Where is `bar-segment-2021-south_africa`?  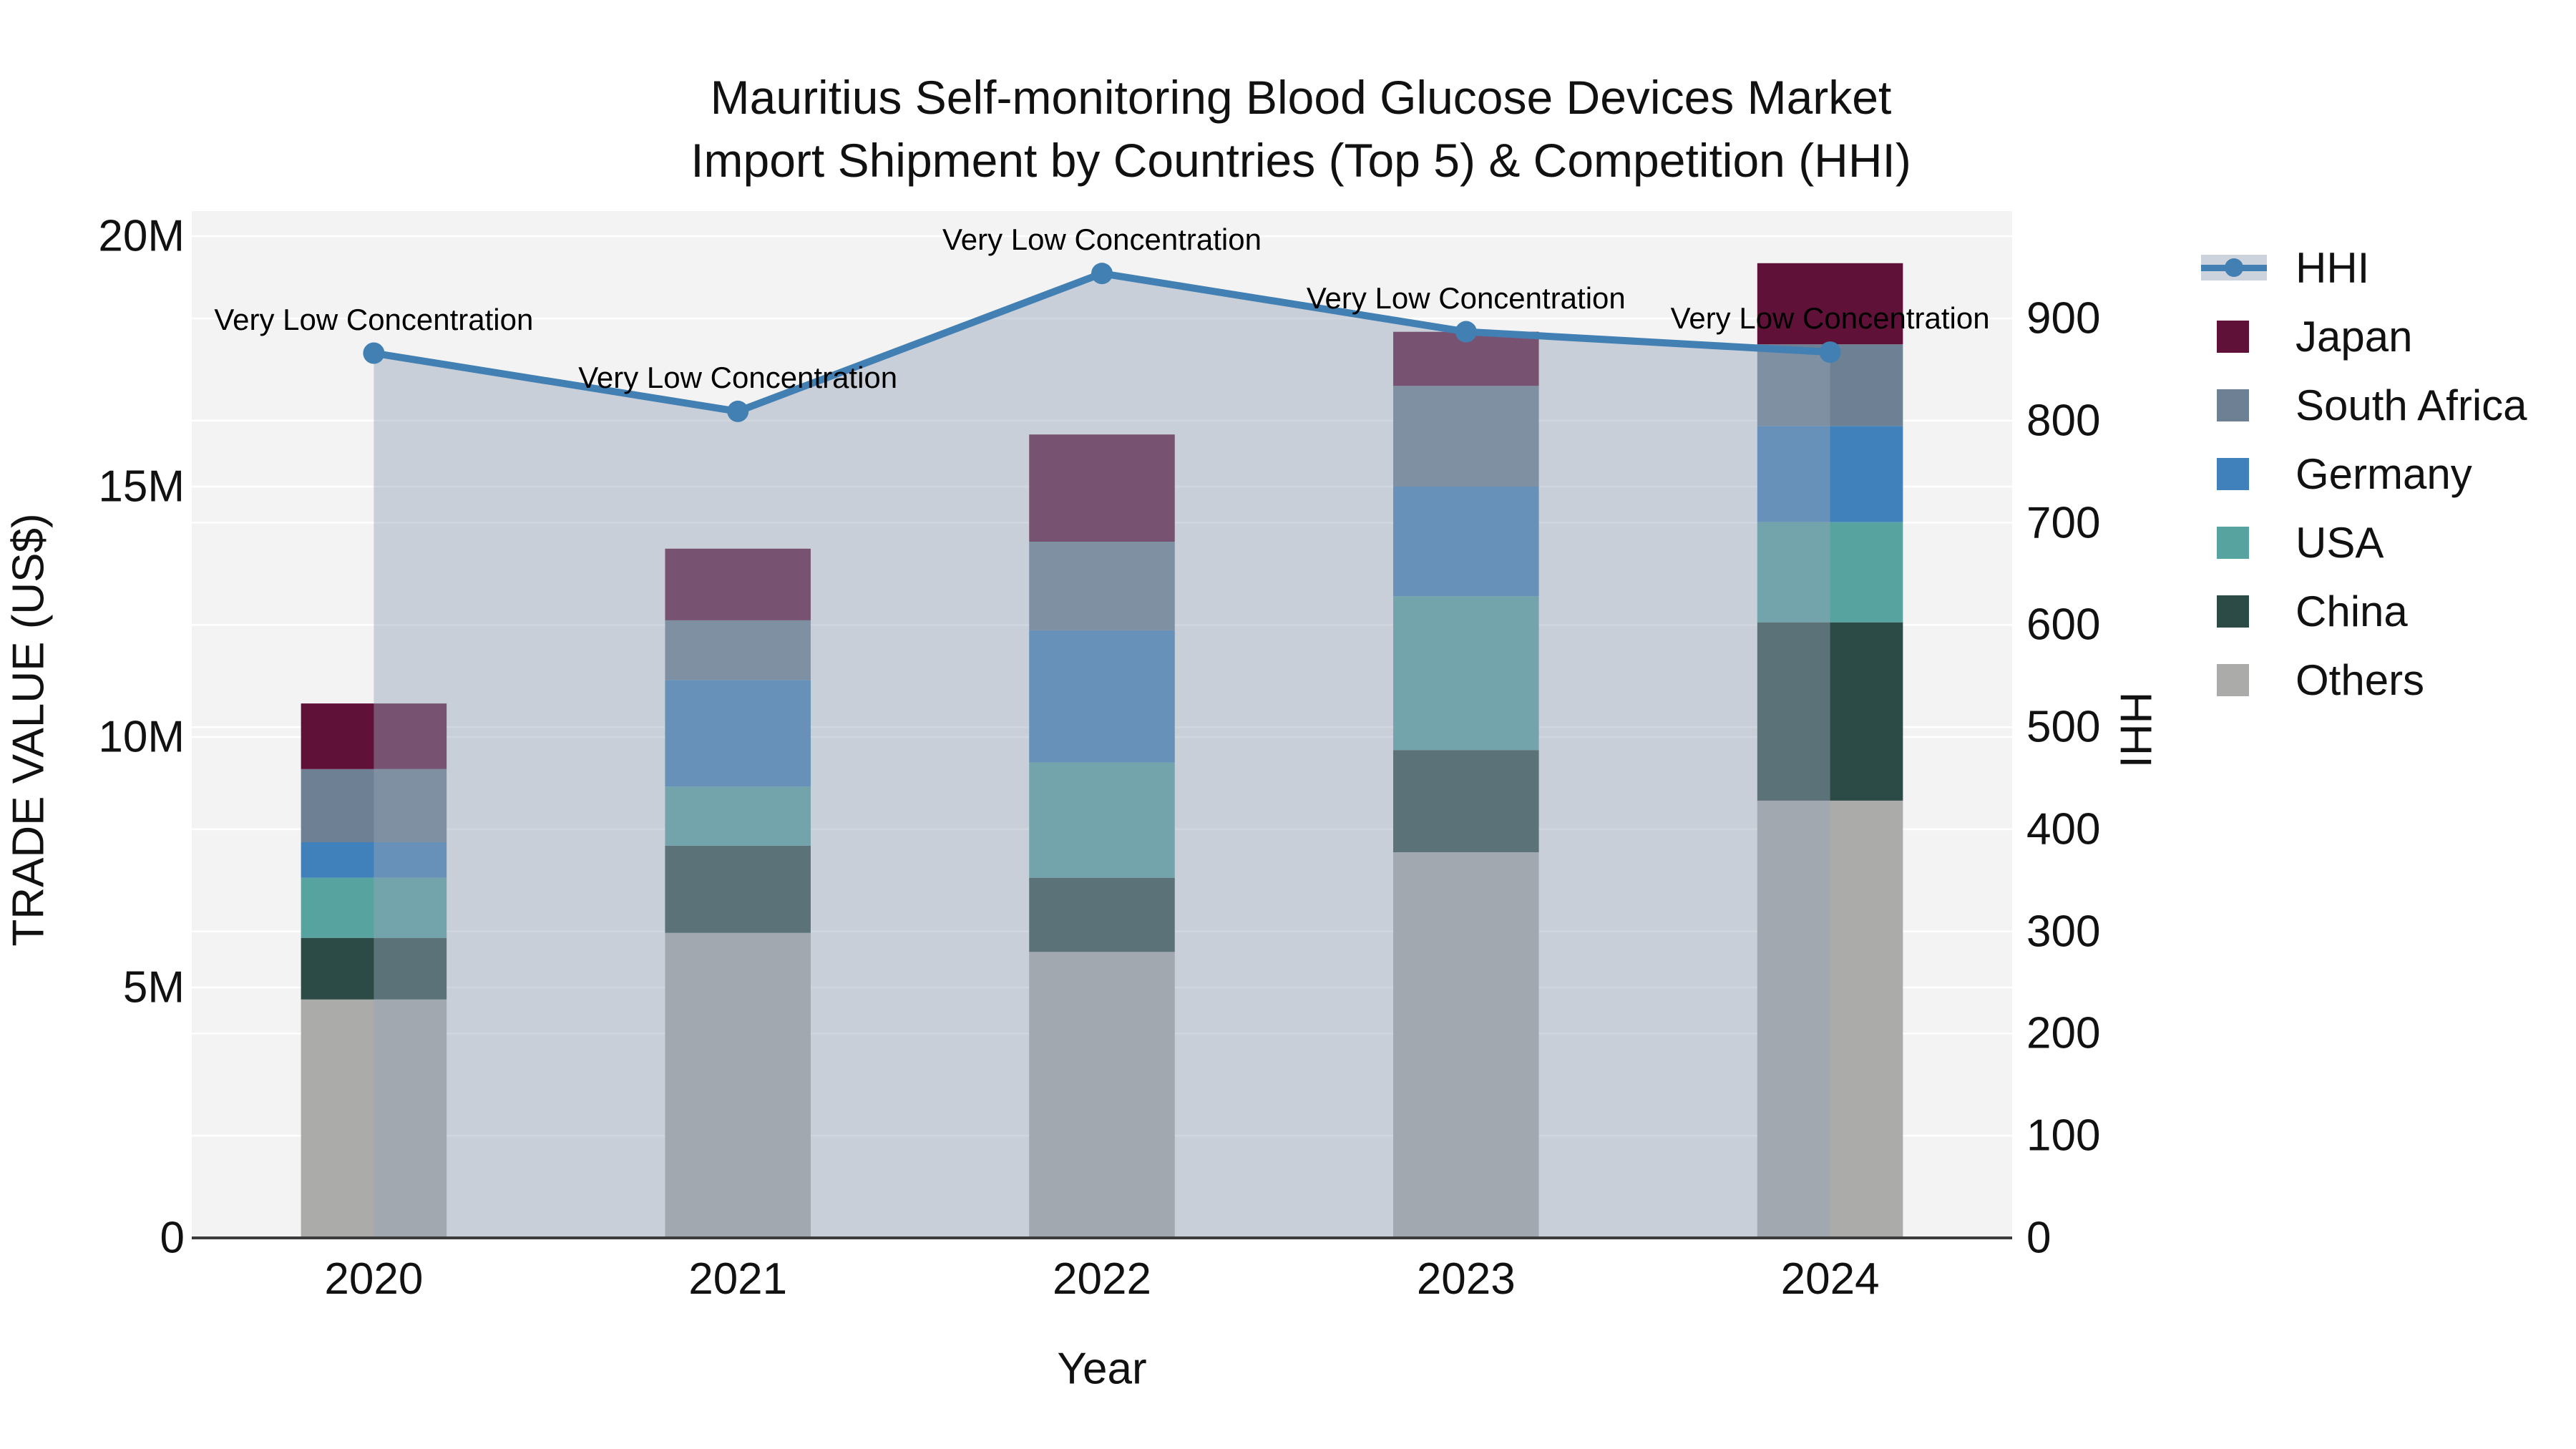
bar-segment-2021-south_africa is located at coordinates (738, 650).